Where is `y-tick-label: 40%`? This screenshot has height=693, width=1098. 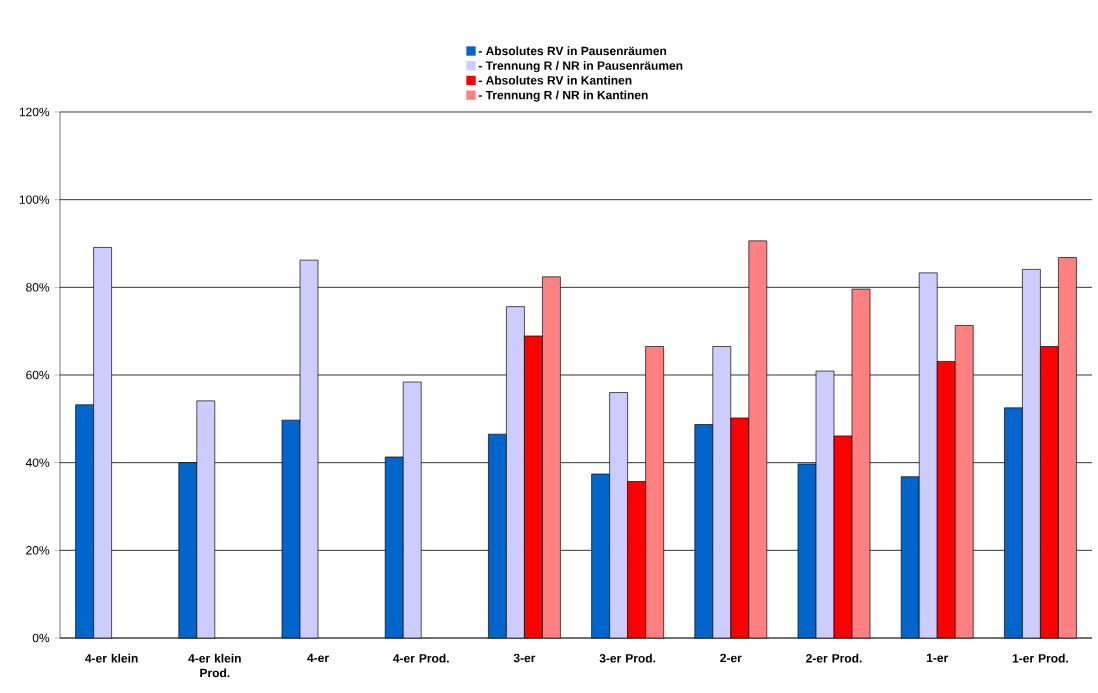 y-tick-label: 40% is located at coordinates (37, 462).